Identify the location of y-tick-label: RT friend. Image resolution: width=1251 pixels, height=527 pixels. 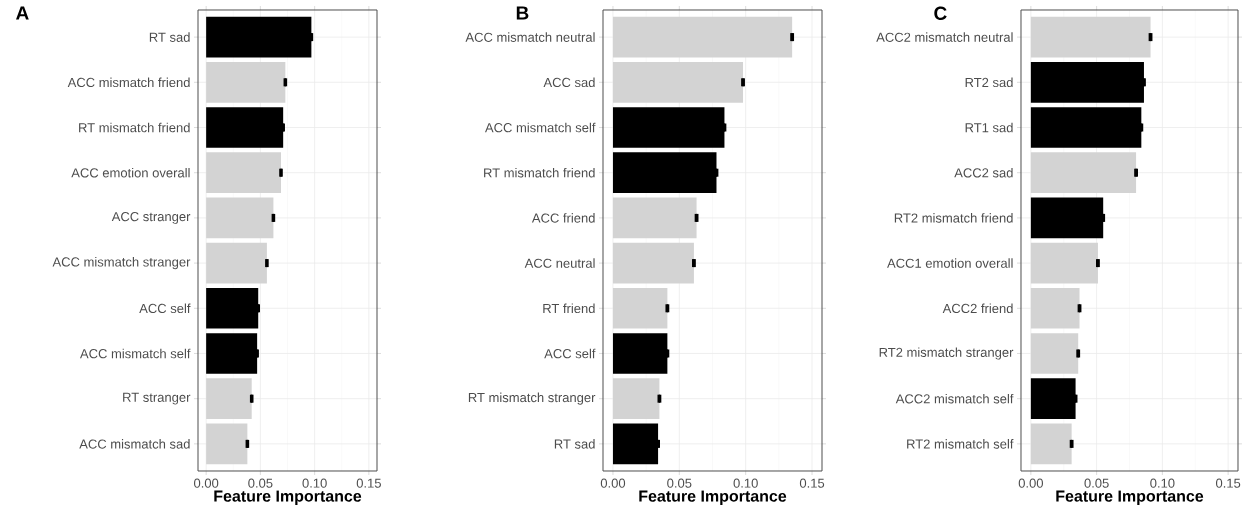
(569, 308).